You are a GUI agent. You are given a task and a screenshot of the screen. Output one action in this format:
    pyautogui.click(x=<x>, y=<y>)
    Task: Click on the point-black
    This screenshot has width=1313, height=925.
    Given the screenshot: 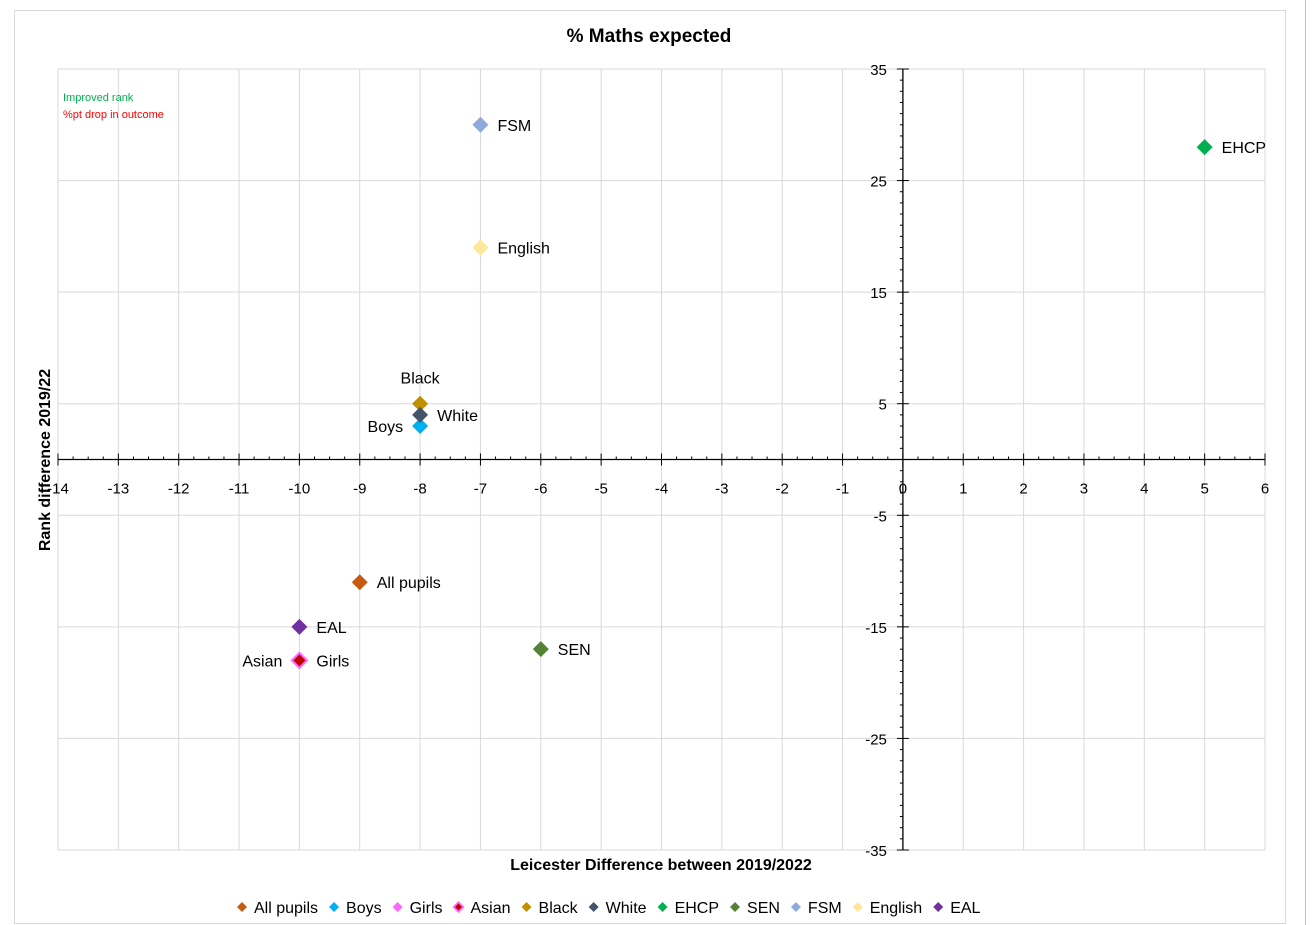 What is the action you would take?
    pyautogui.click(x=420, y=403)
    